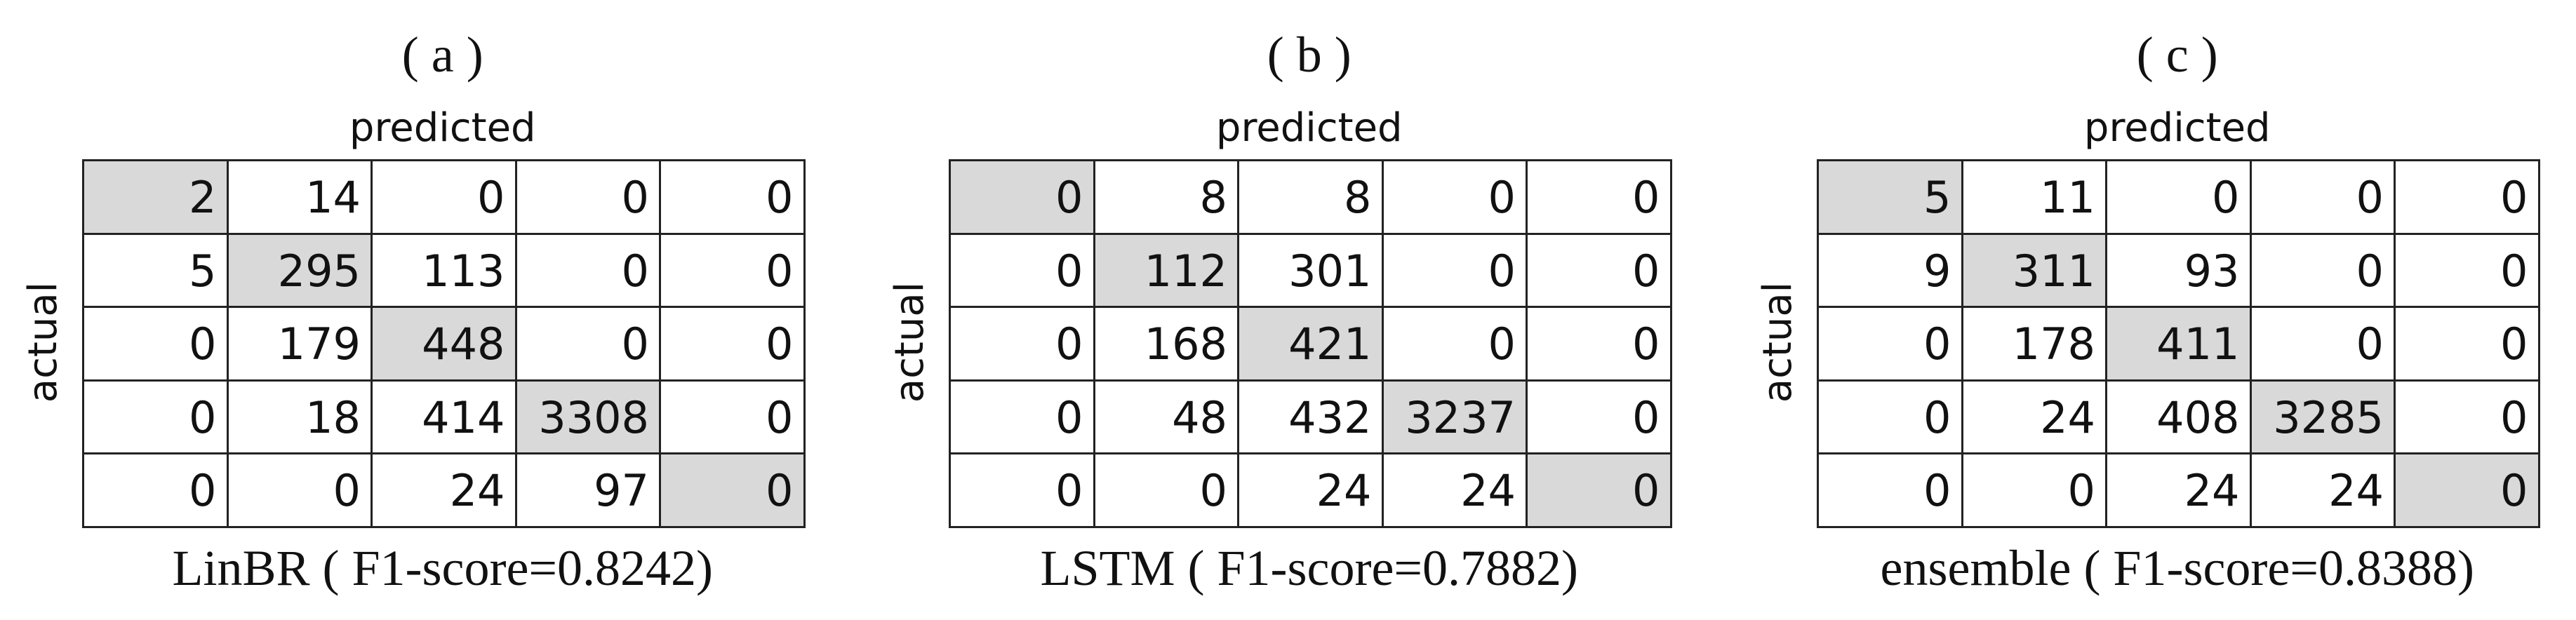 The width and height of the screenshot is (2576, 620). What do you see at coordinates (2177, 55) in the screenshot?
I see `panel-label: ( c )` at bounding box center [2177, 55].